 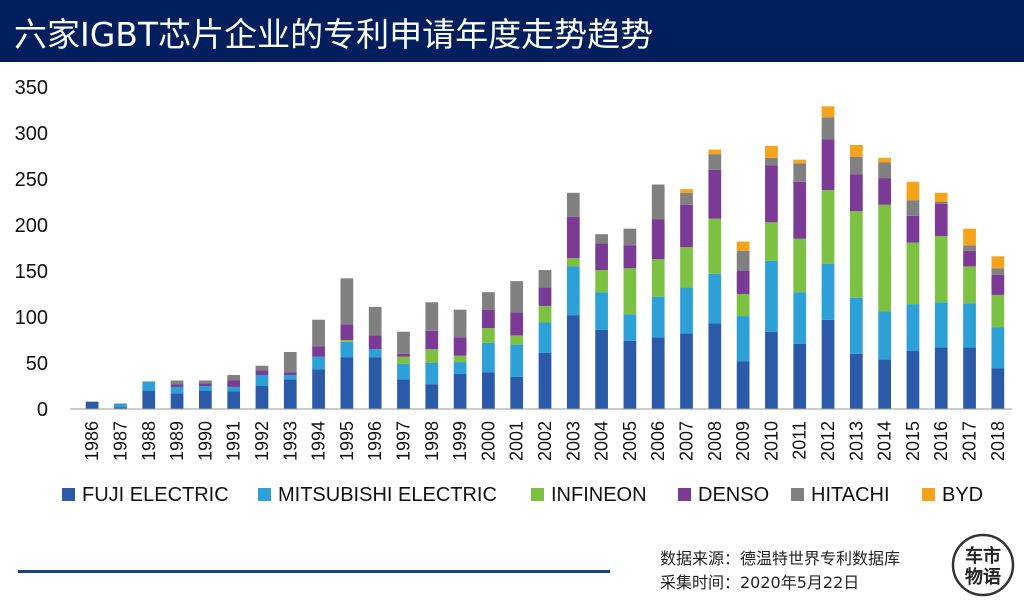 What do you see at coordinates (602, 441) in the screenshot?
I see `x-tick-label: 2004` at bounding box center [602, 441].